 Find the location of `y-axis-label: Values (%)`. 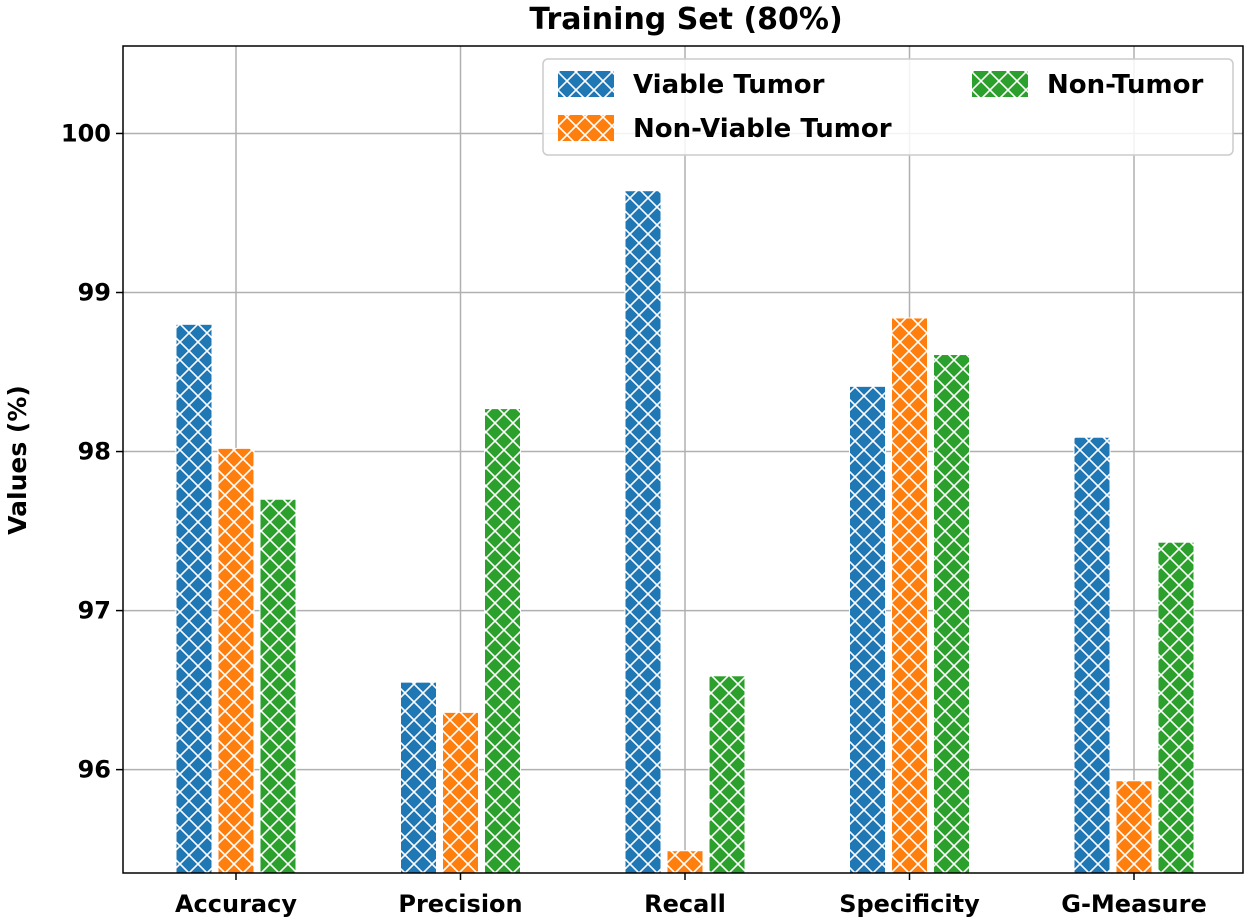

y-axis-label: Values (%) is located at coordinates (17, 460).